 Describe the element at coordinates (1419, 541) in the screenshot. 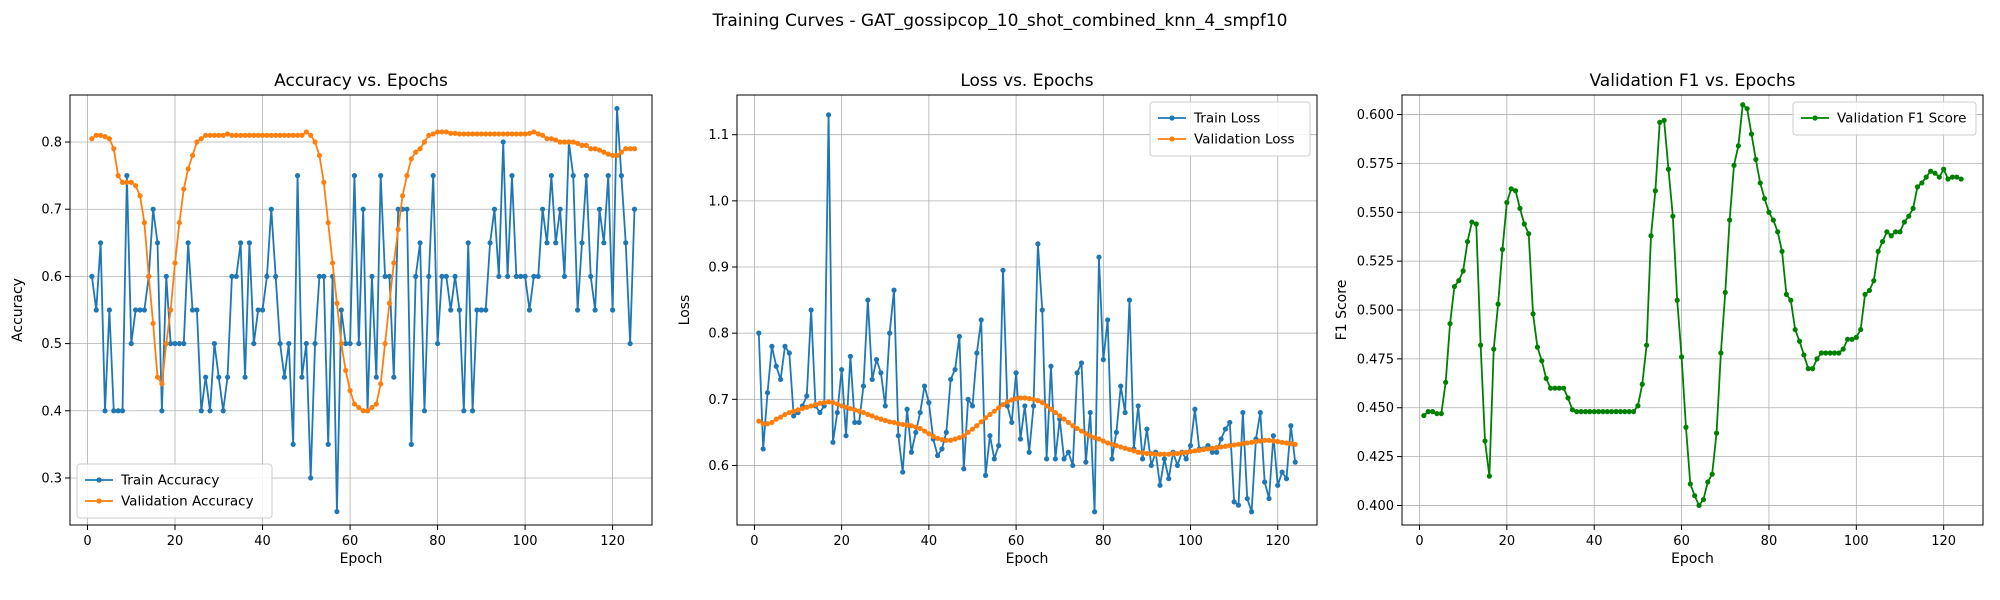

I see `x-tick-label: 0` at that location.